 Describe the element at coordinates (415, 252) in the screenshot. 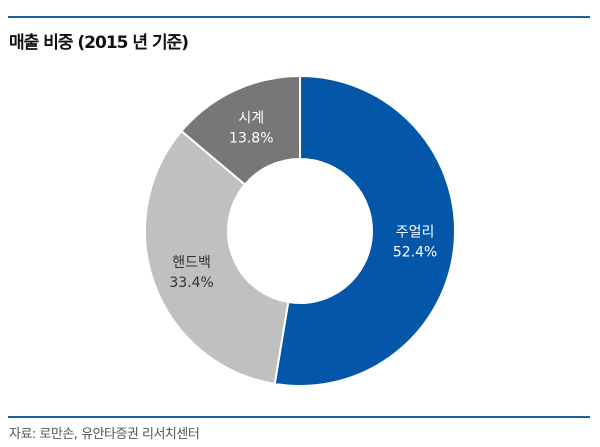

I see `slice-value-label: 52.4%` at that location.